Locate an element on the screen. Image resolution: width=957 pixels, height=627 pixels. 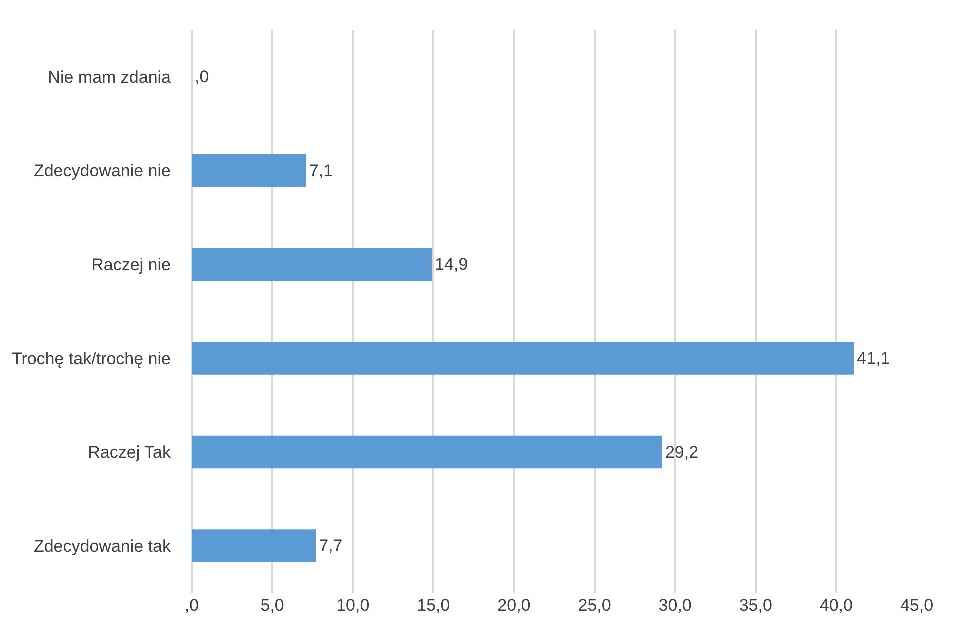
x-tick-label: 15,0 is located at coordinates (433, 605).